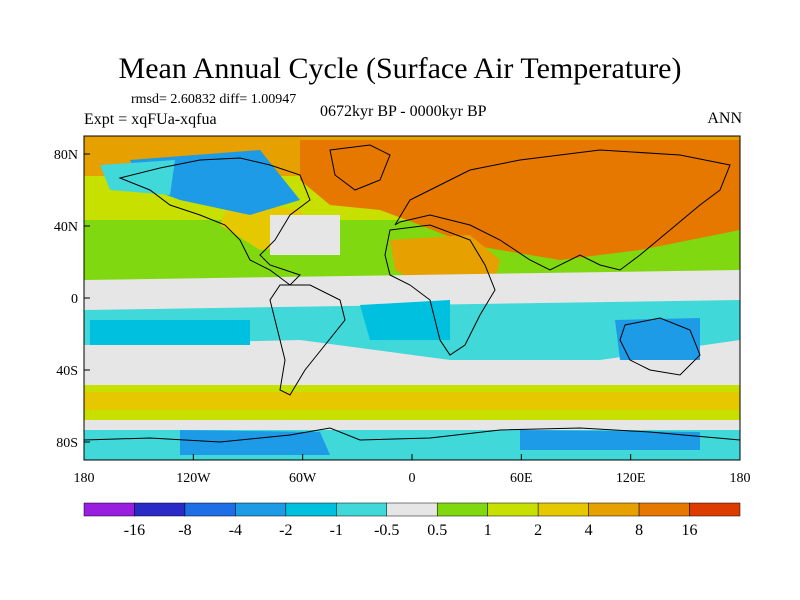  What do you see at coordinates (336, 530) in the screenshot?
I see `colorbar-label: -1` at bounding box center [336, 530].